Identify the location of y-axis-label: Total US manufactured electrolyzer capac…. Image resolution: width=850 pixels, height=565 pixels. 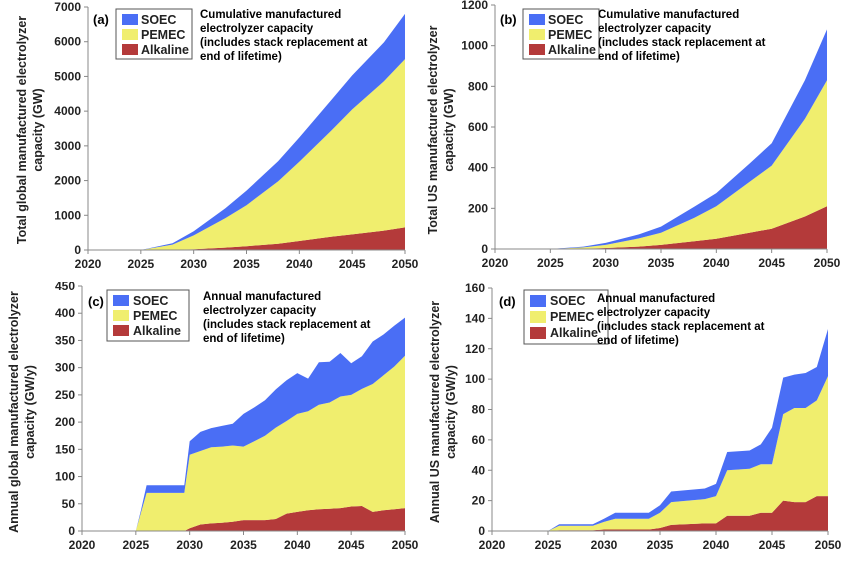
(441, 129).